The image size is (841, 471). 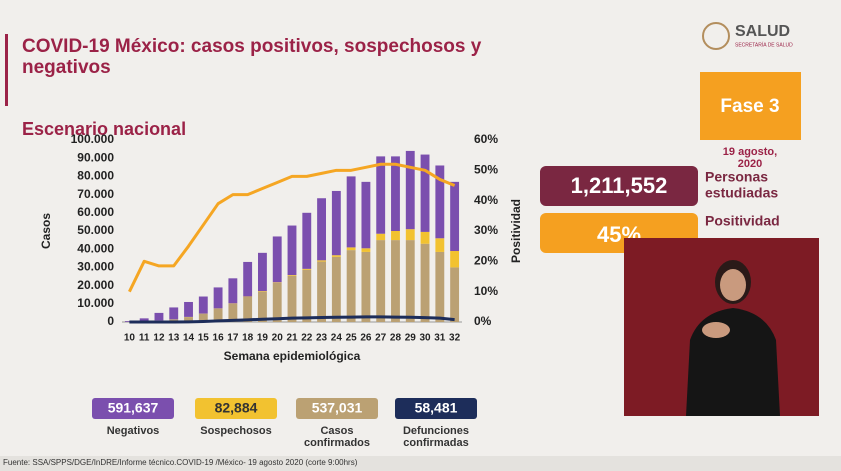 What do you see at coordinates (66, 67) in the screenshot?
I see `title: negativos` at bounding box center [66, 67].